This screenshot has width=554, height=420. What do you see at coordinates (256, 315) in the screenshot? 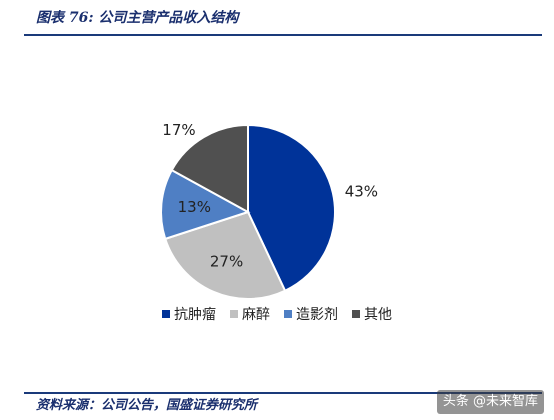
I see `legend-label: 麻醉` at bounding box center [256, 315].